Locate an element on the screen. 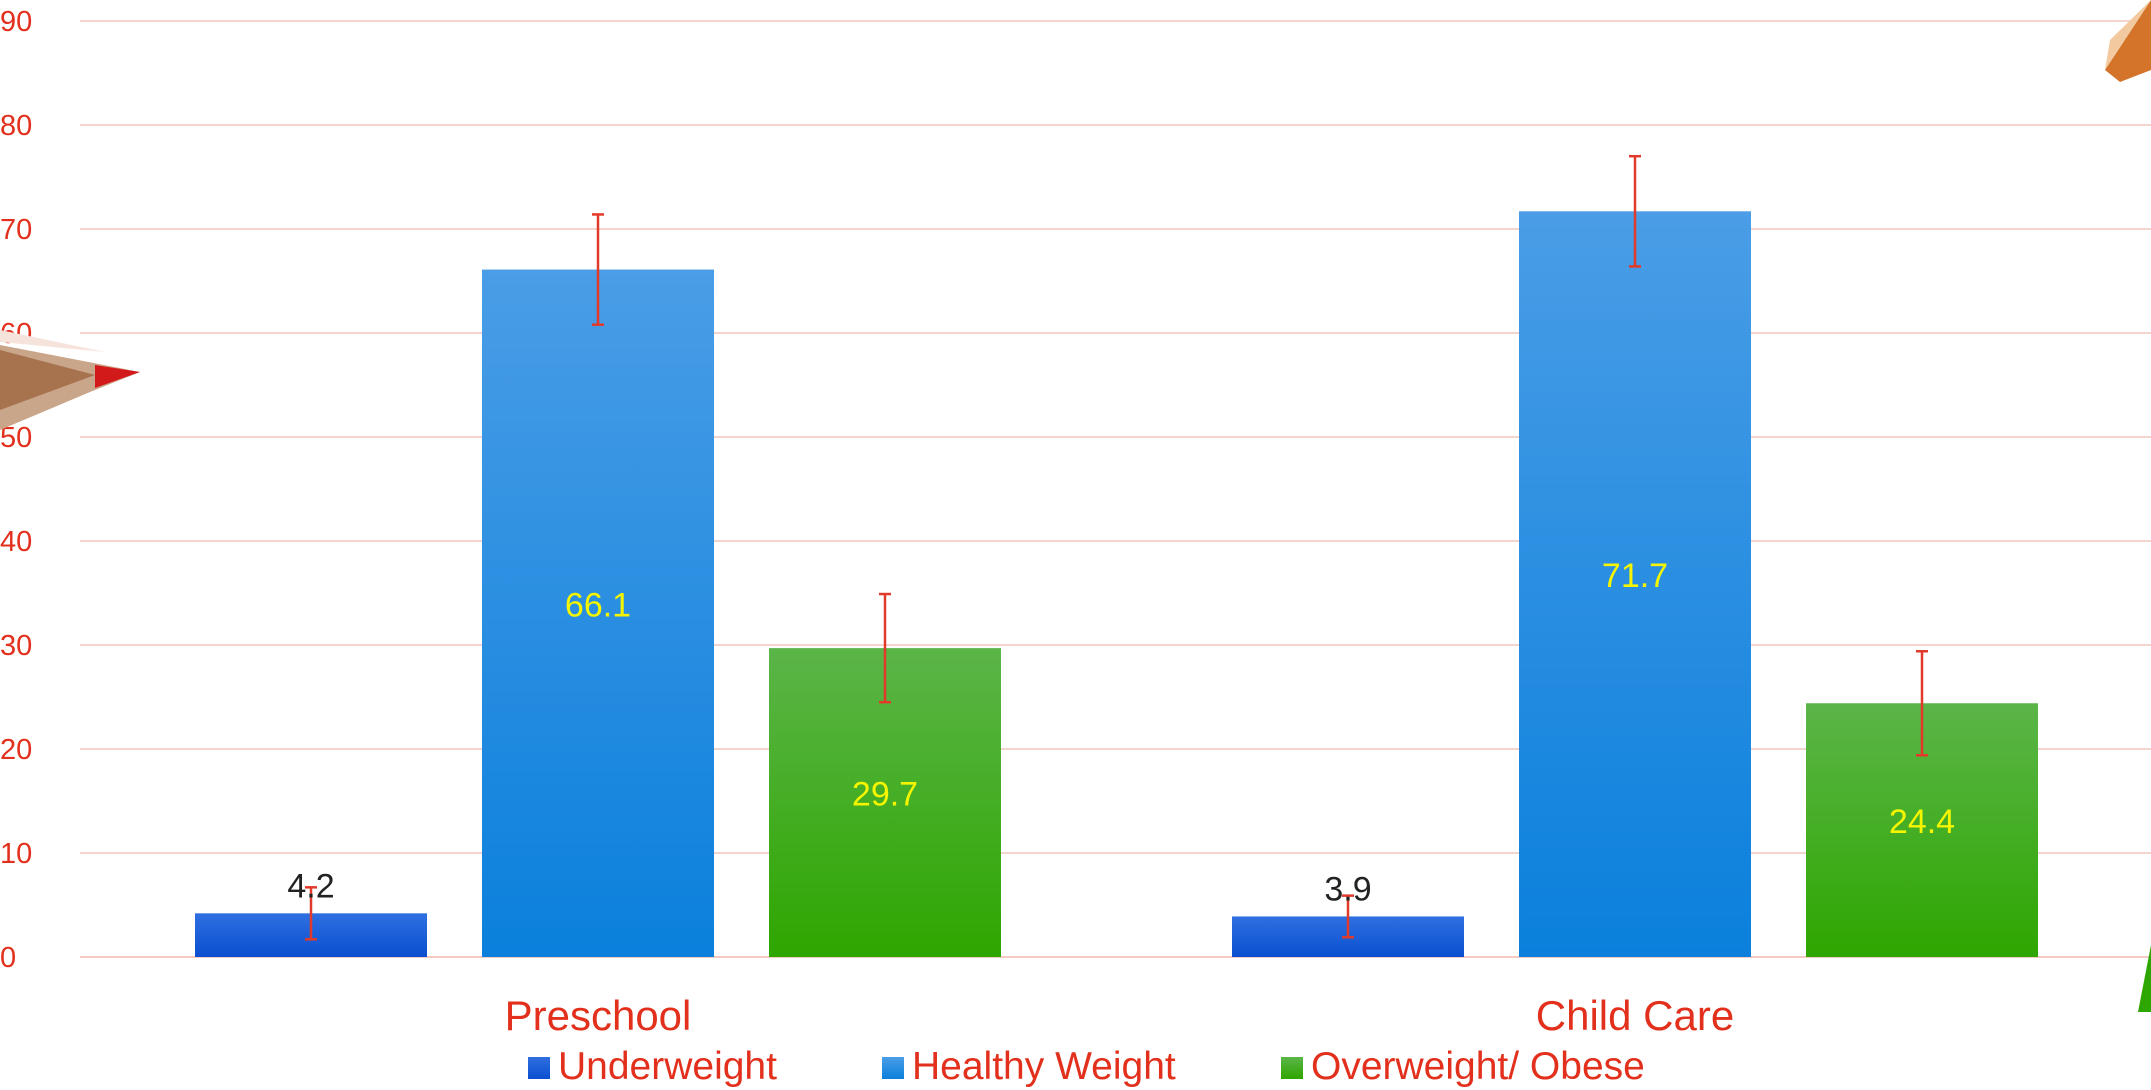  bar-healthy-weight-child-care is located at coordinates (1635, 584).